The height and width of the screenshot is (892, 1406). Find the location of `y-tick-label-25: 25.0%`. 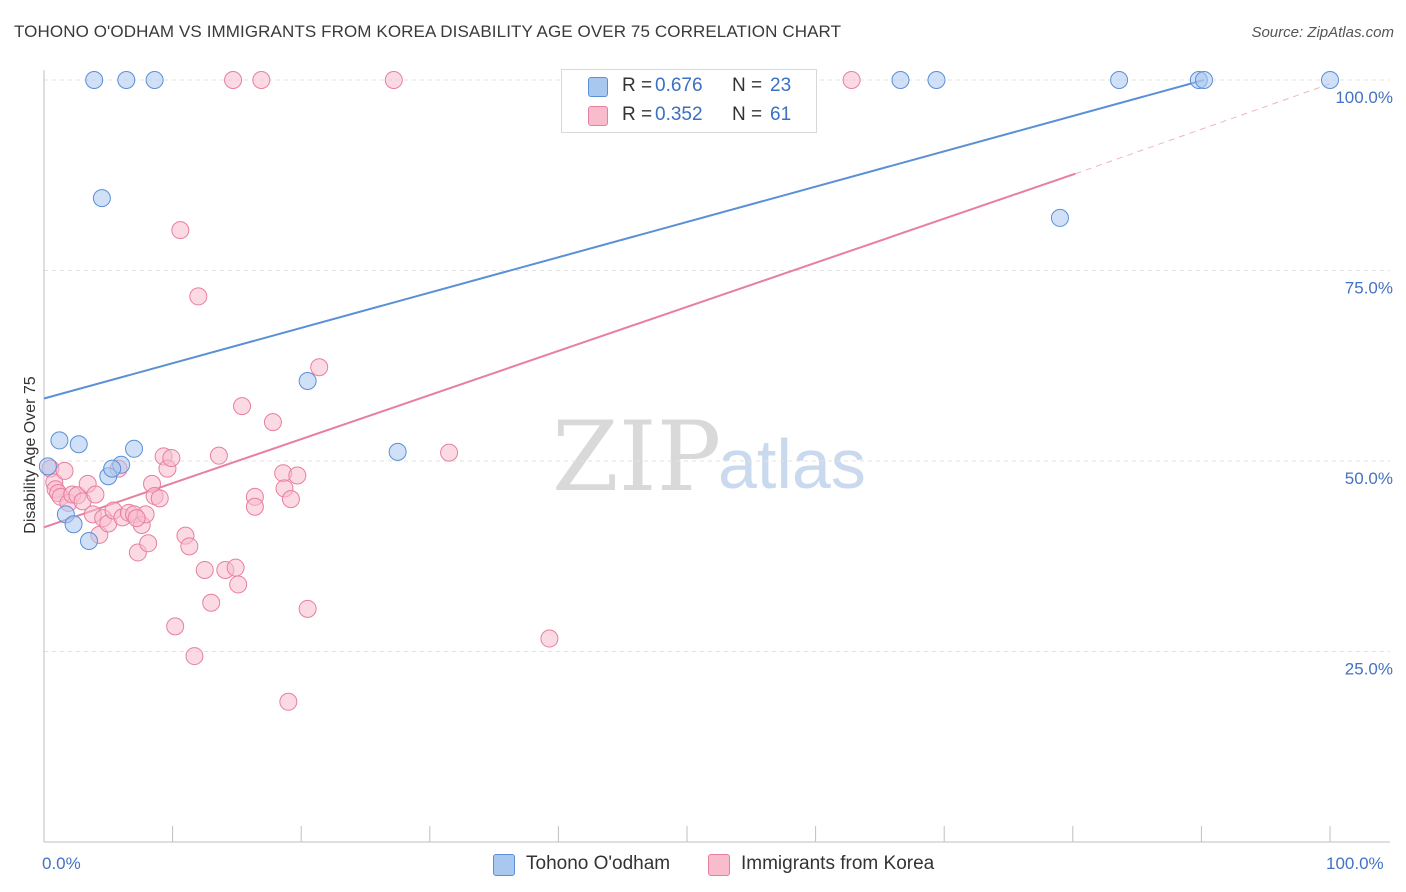

y-tick-label-25: 25.0% is located at coordinates (1369, 669).